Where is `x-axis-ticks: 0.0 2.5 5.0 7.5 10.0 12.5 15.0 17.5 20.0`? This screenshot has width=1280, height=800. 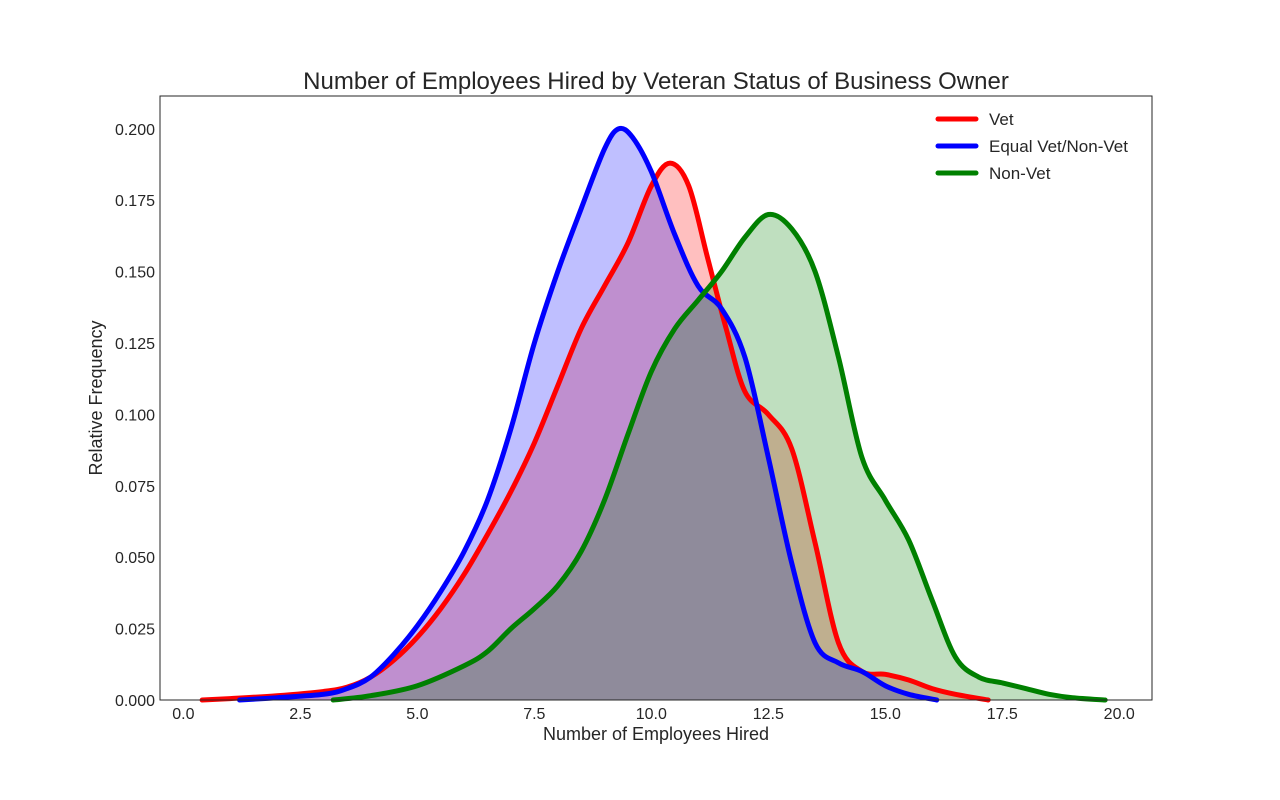 x-axis-ticks: 0.0 2.5 5.0 7.5 10.0 12.5 15.0 17.5 20.0 is located at coordinates (653, 714).